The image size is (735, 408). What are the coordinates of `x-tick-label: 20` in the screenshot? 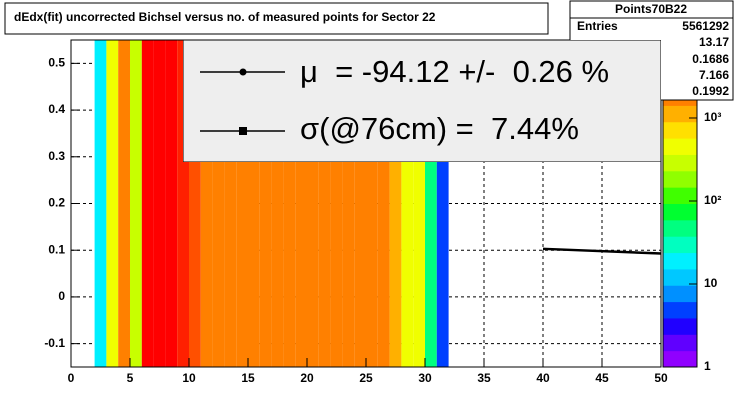 It's located at (307, 378).